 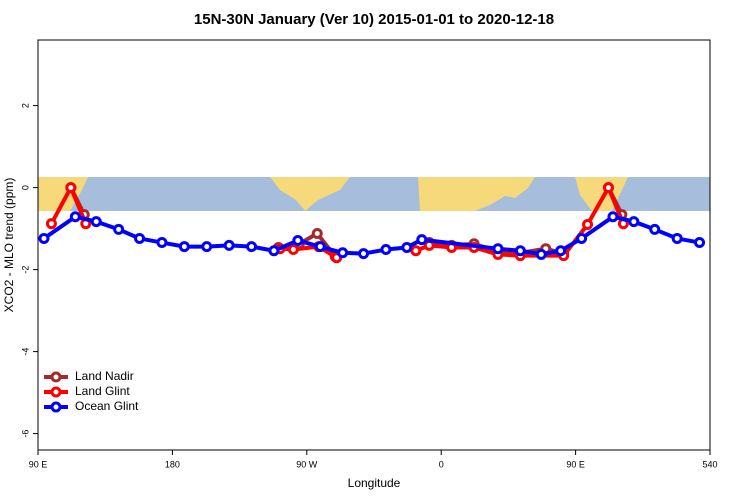 What do you see at coordinates (25, 434) in the screenshot?
I see `y-tick-label: -6` at bounding box center [25, 434].